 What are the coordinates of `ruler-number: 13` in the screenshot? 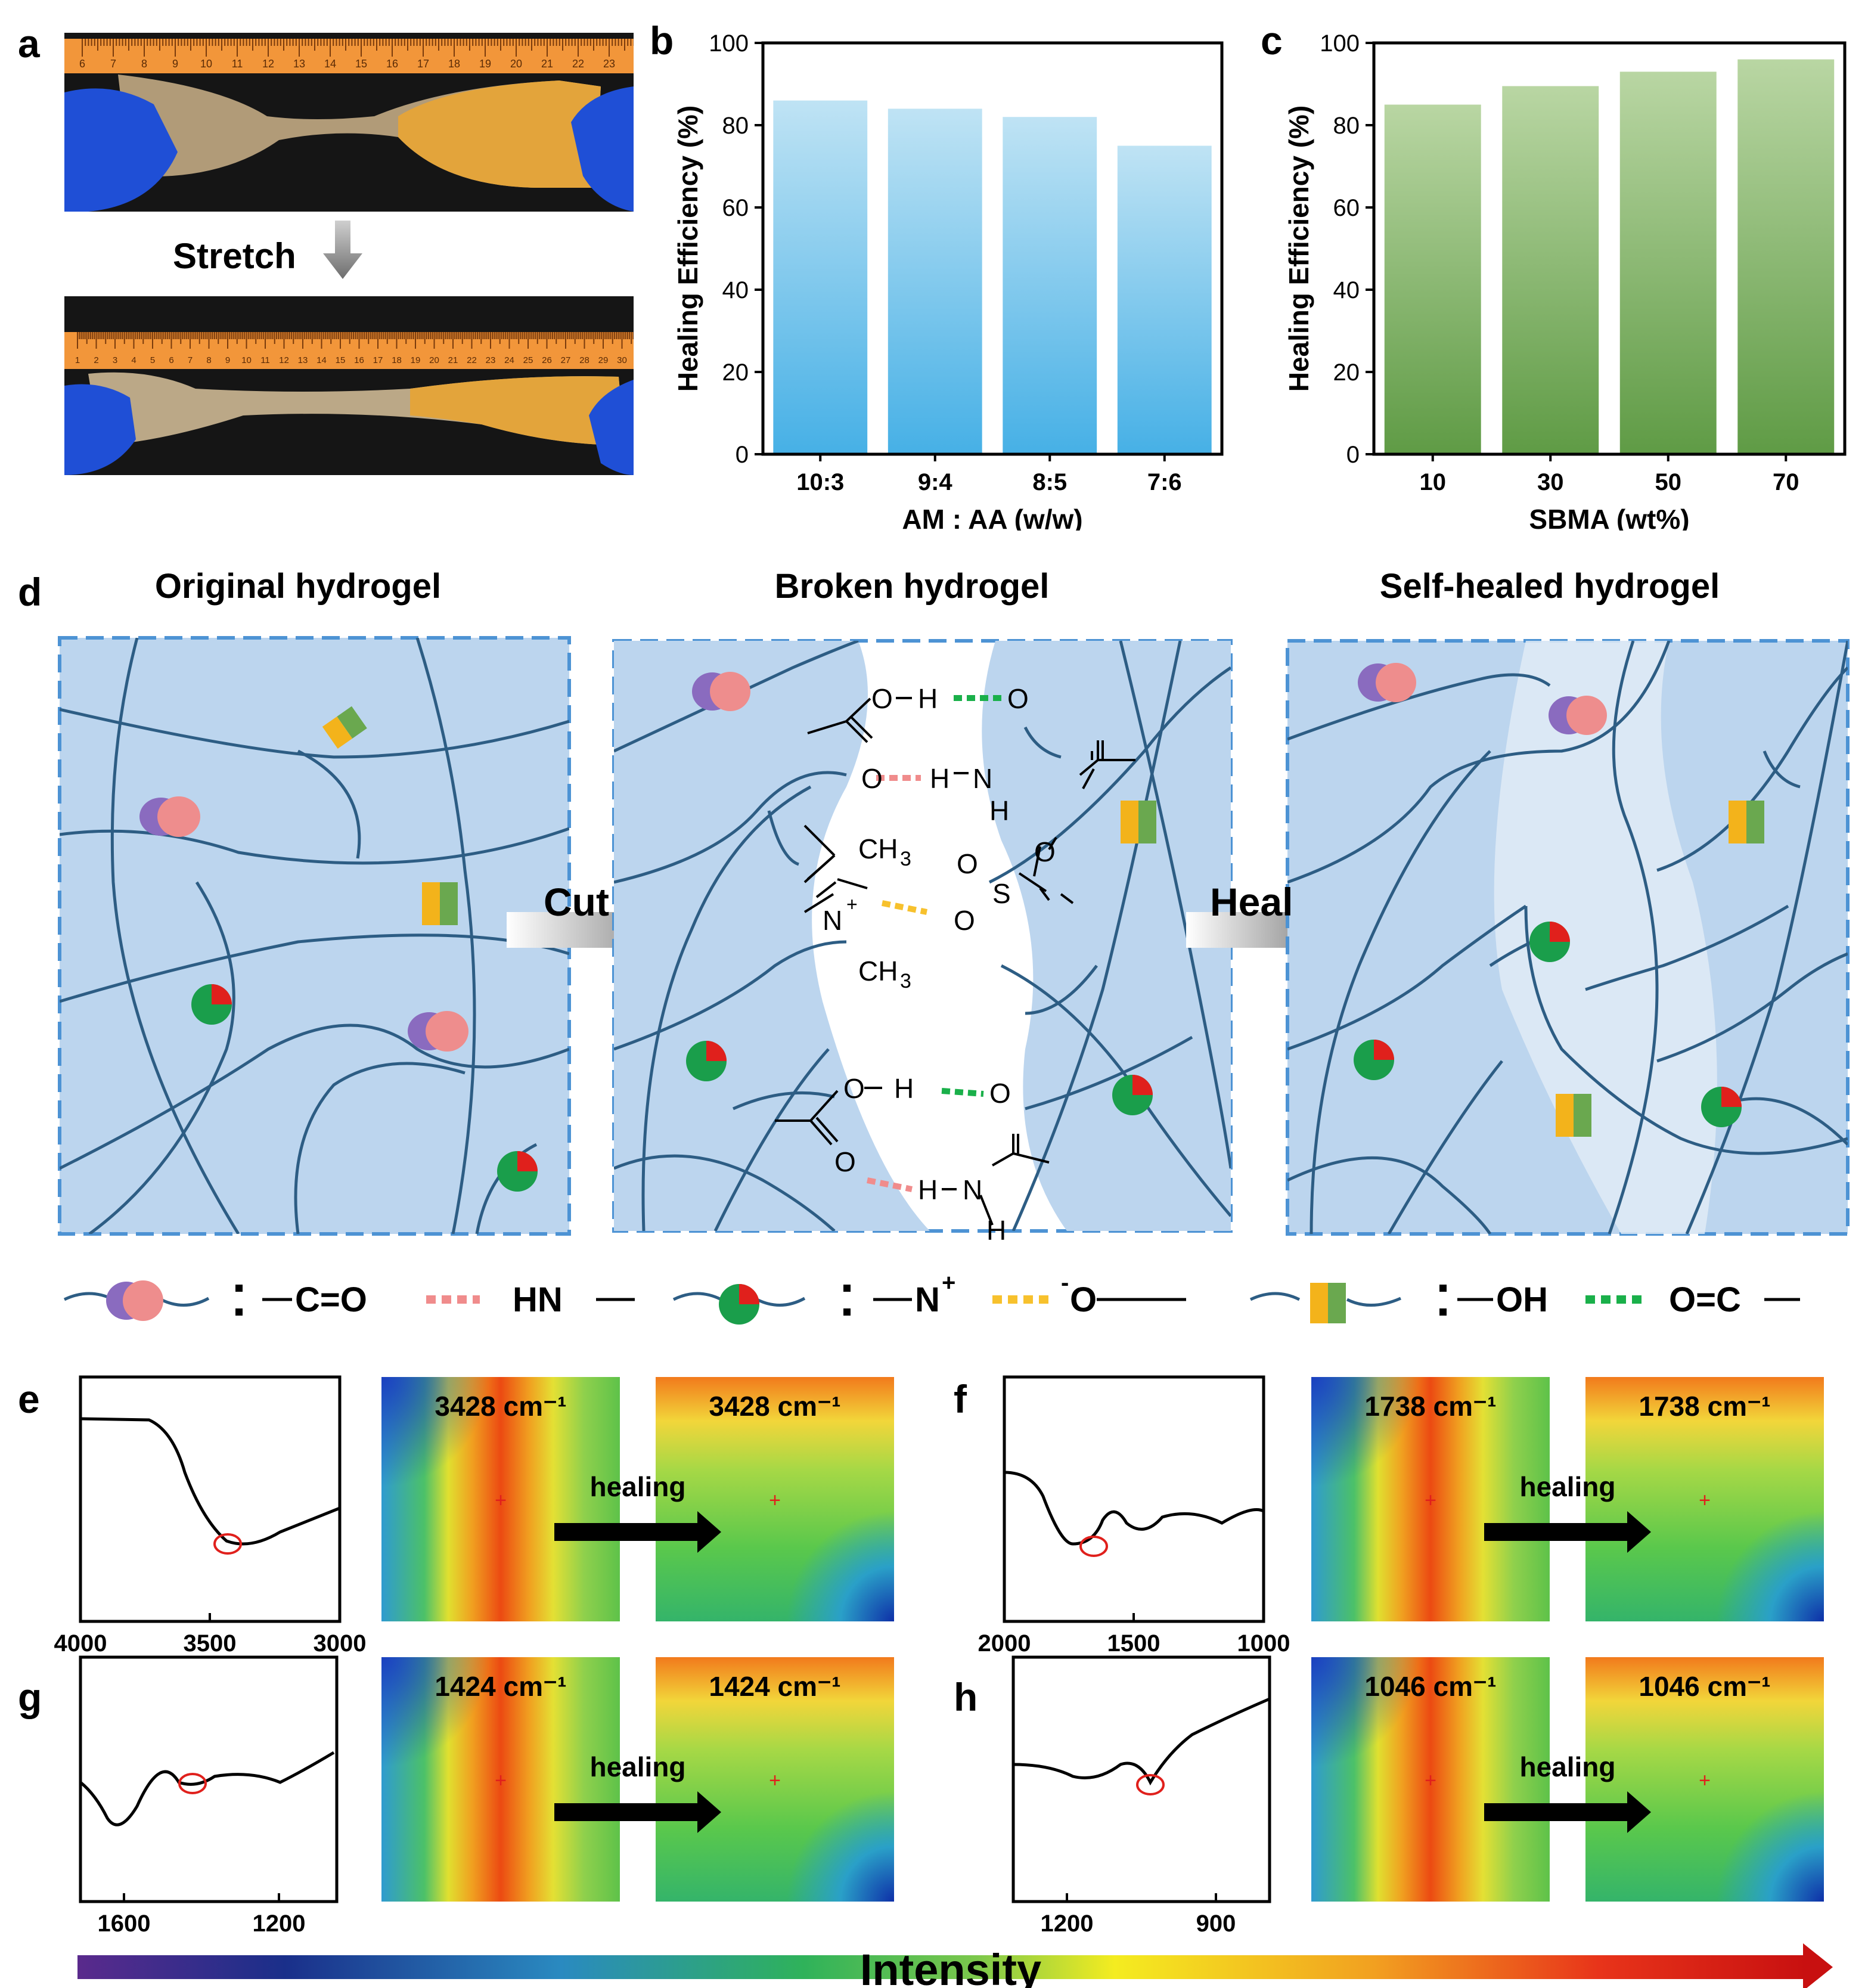 It's located at (299, 64).